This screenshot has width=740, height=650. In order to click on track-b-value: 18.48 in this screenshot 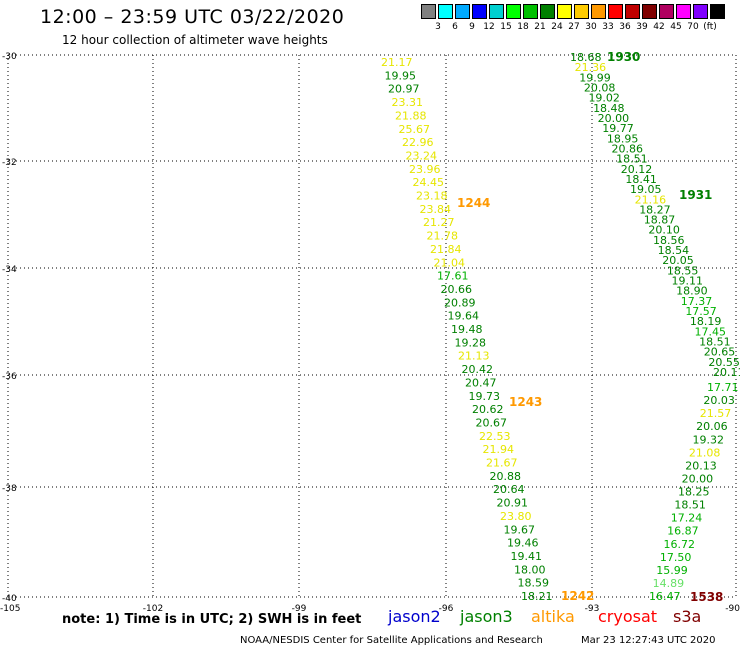, I will do `click(609, 108)`.